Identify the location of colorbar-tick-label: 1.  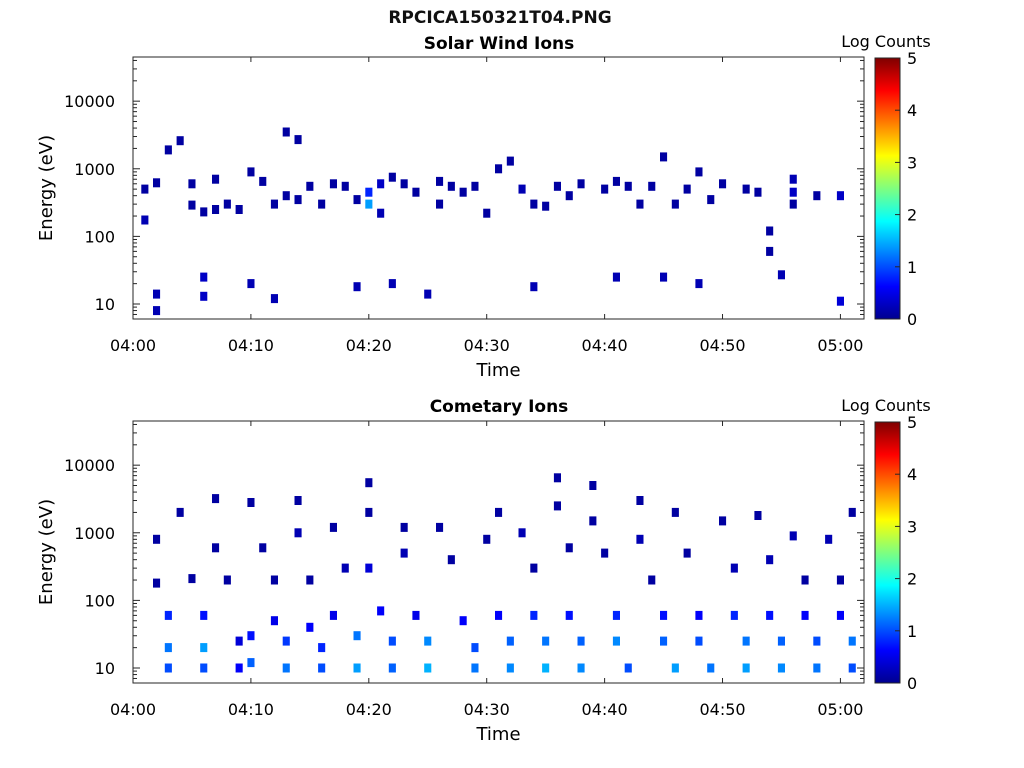
(912, 267).